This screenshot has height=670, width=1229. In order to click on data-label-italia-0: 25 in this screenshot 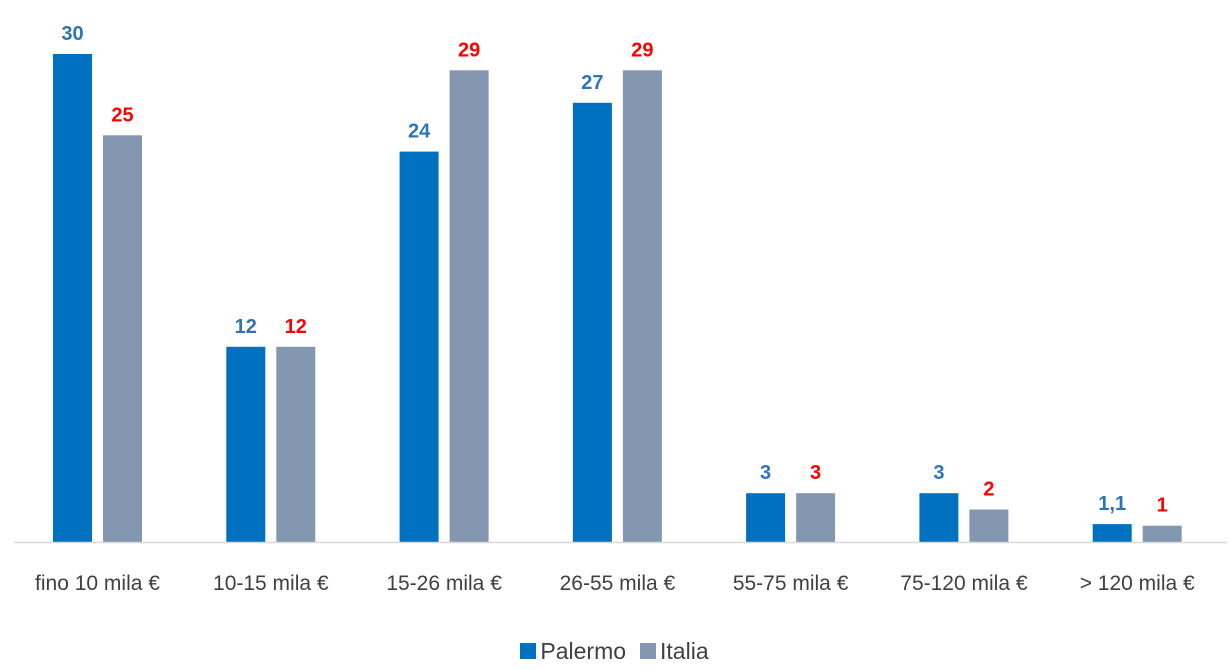, I will do `click(122, 115)`.